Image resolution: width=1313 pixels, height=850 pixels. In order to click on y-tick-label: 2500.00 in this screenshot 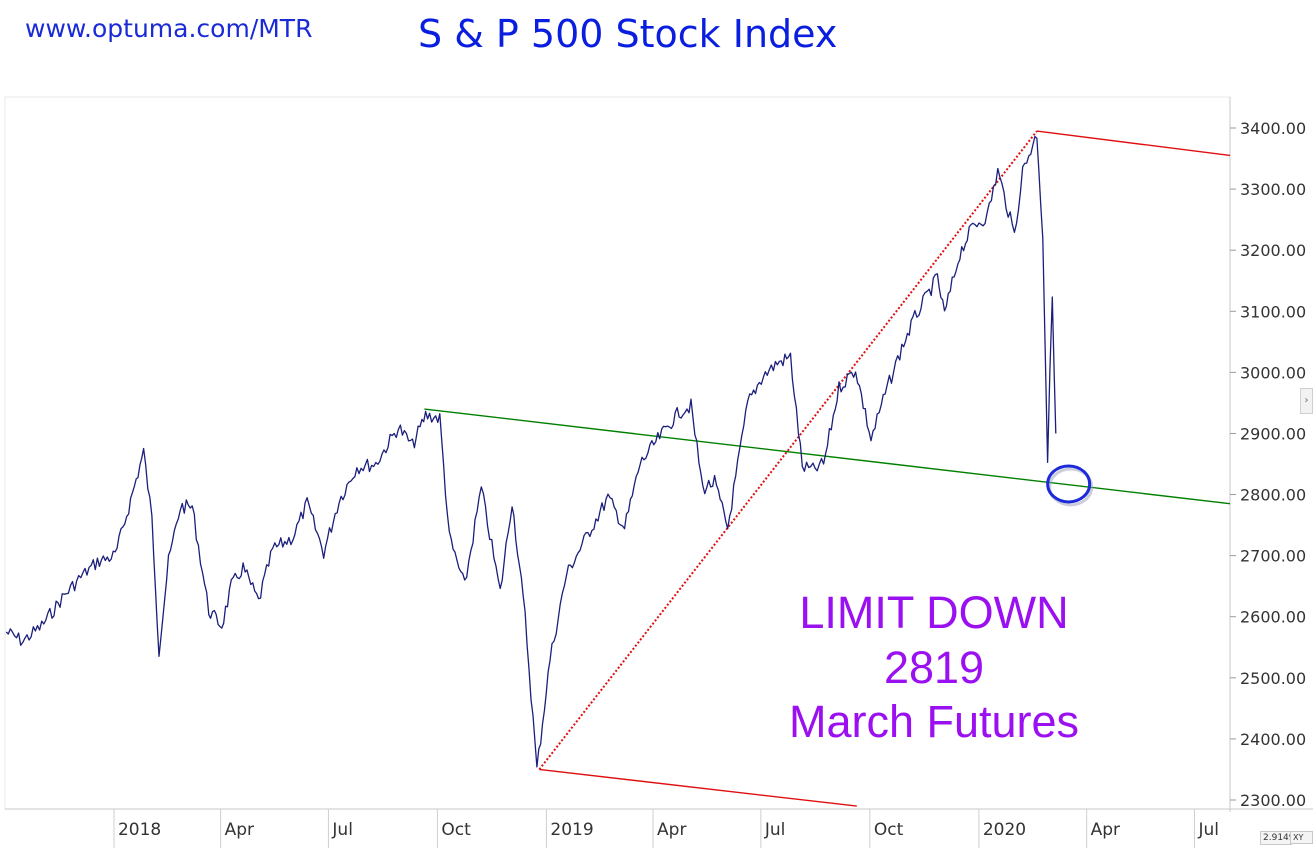, I will do `click(1273, 678)`.